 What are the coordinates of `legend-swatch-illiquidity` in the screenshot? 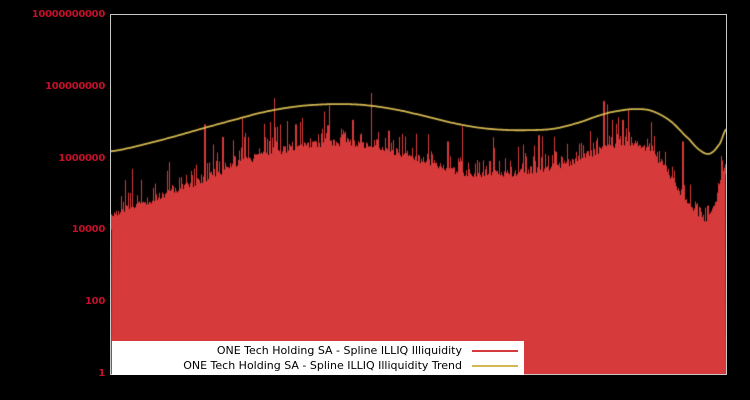 It's located at (495, 350).